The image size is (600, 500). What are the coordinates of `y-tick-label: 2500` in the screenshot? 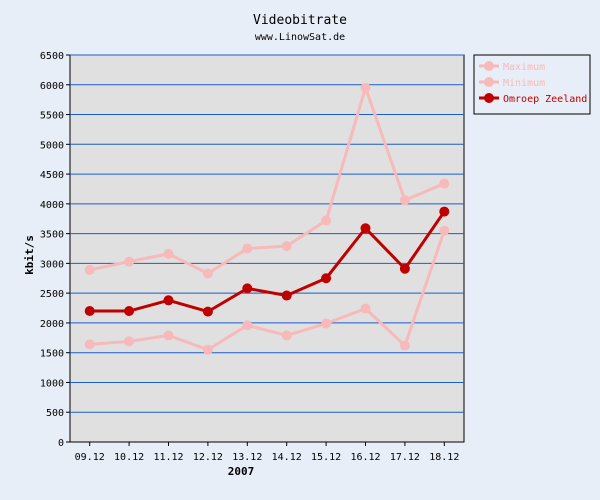 It's located at (52, 294).